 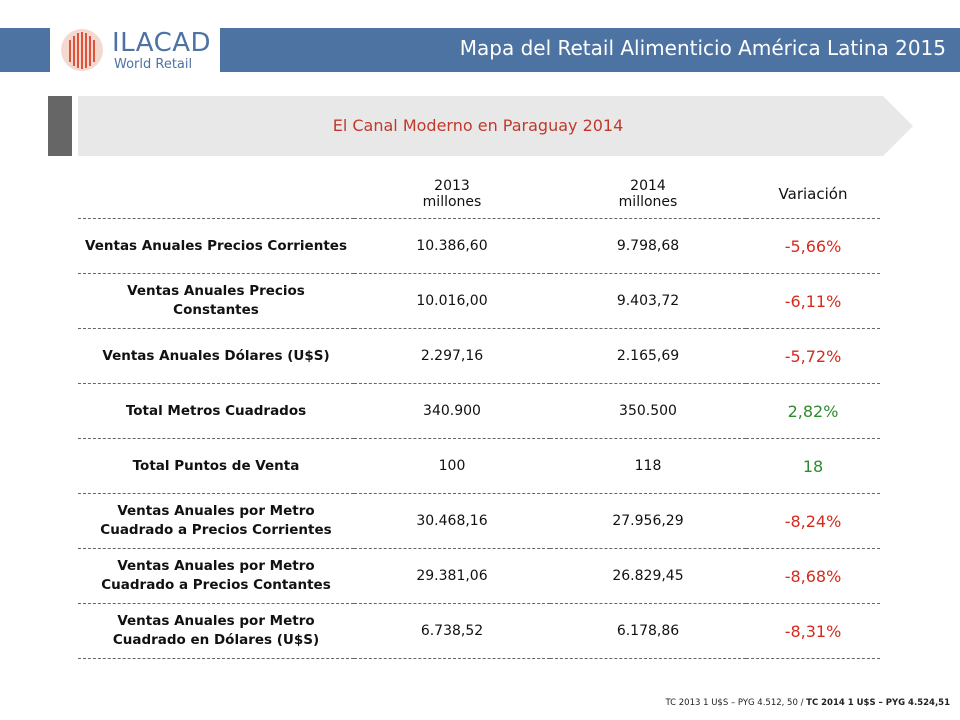 What do you see at coordinates (216, 301) in the screenshot?
I see `row-label: Ventas Anuales Precios Constantes` at bounding box center [216, 301].